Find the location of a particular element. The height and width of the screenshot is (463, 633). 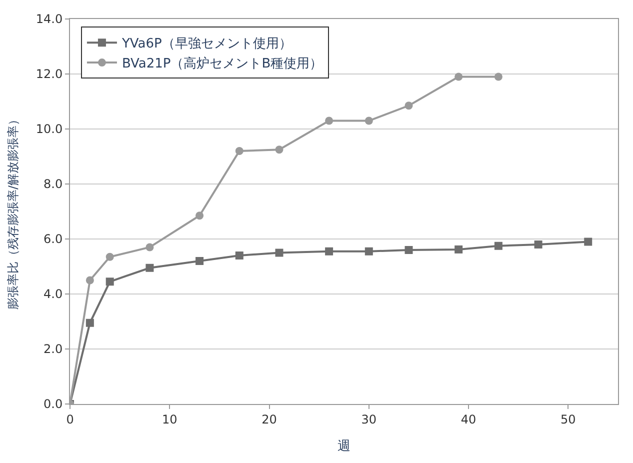

y-tick-label: 2.0 is located at coordinates (53, 349).